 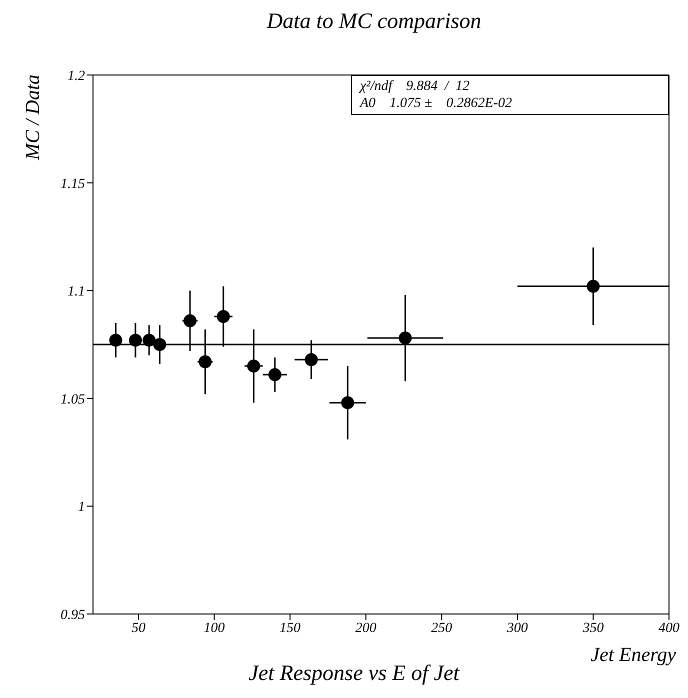 I want to click on x-tick-label: 350, so click(x=593, y=628).